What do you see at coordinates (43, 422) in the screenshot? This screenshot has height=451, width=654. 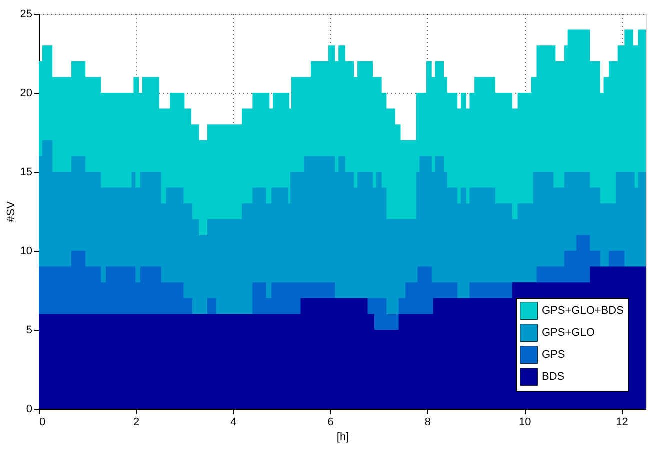 I see `x-tick-label: 0` at bounding box center [43, 422].